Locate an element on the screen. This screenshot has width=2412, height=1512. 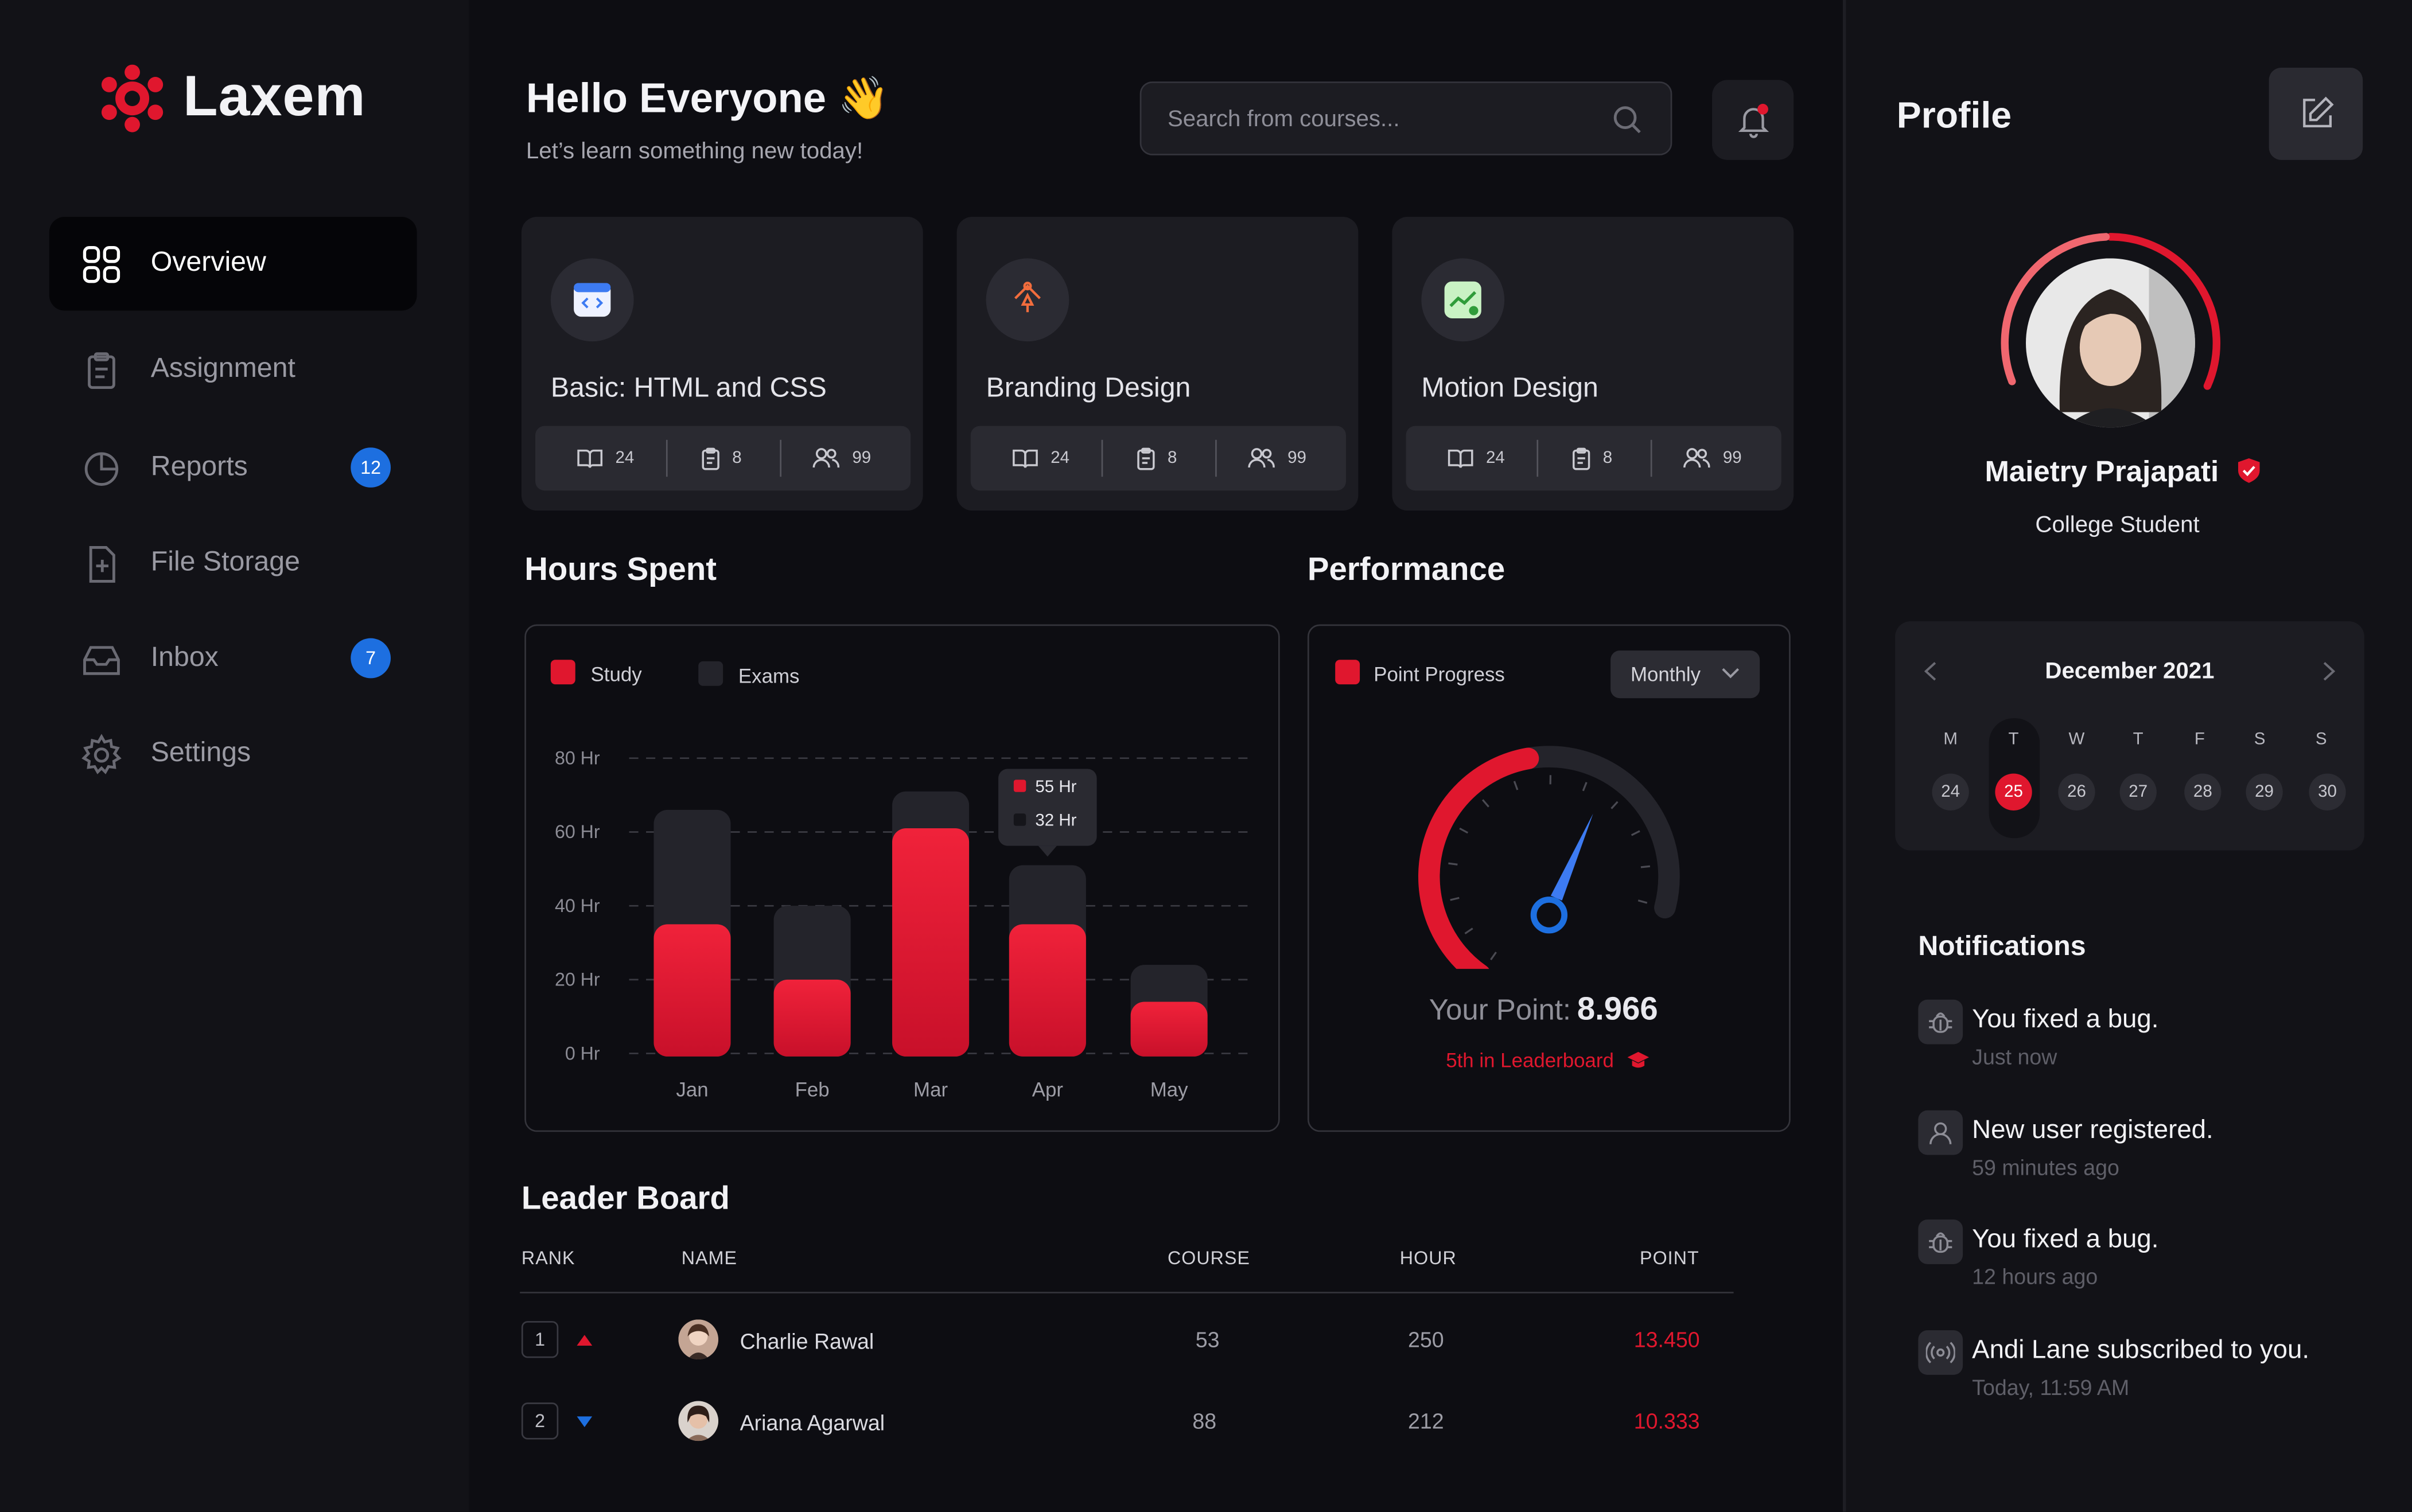
gear-icon is located at coordinates (101, 754).